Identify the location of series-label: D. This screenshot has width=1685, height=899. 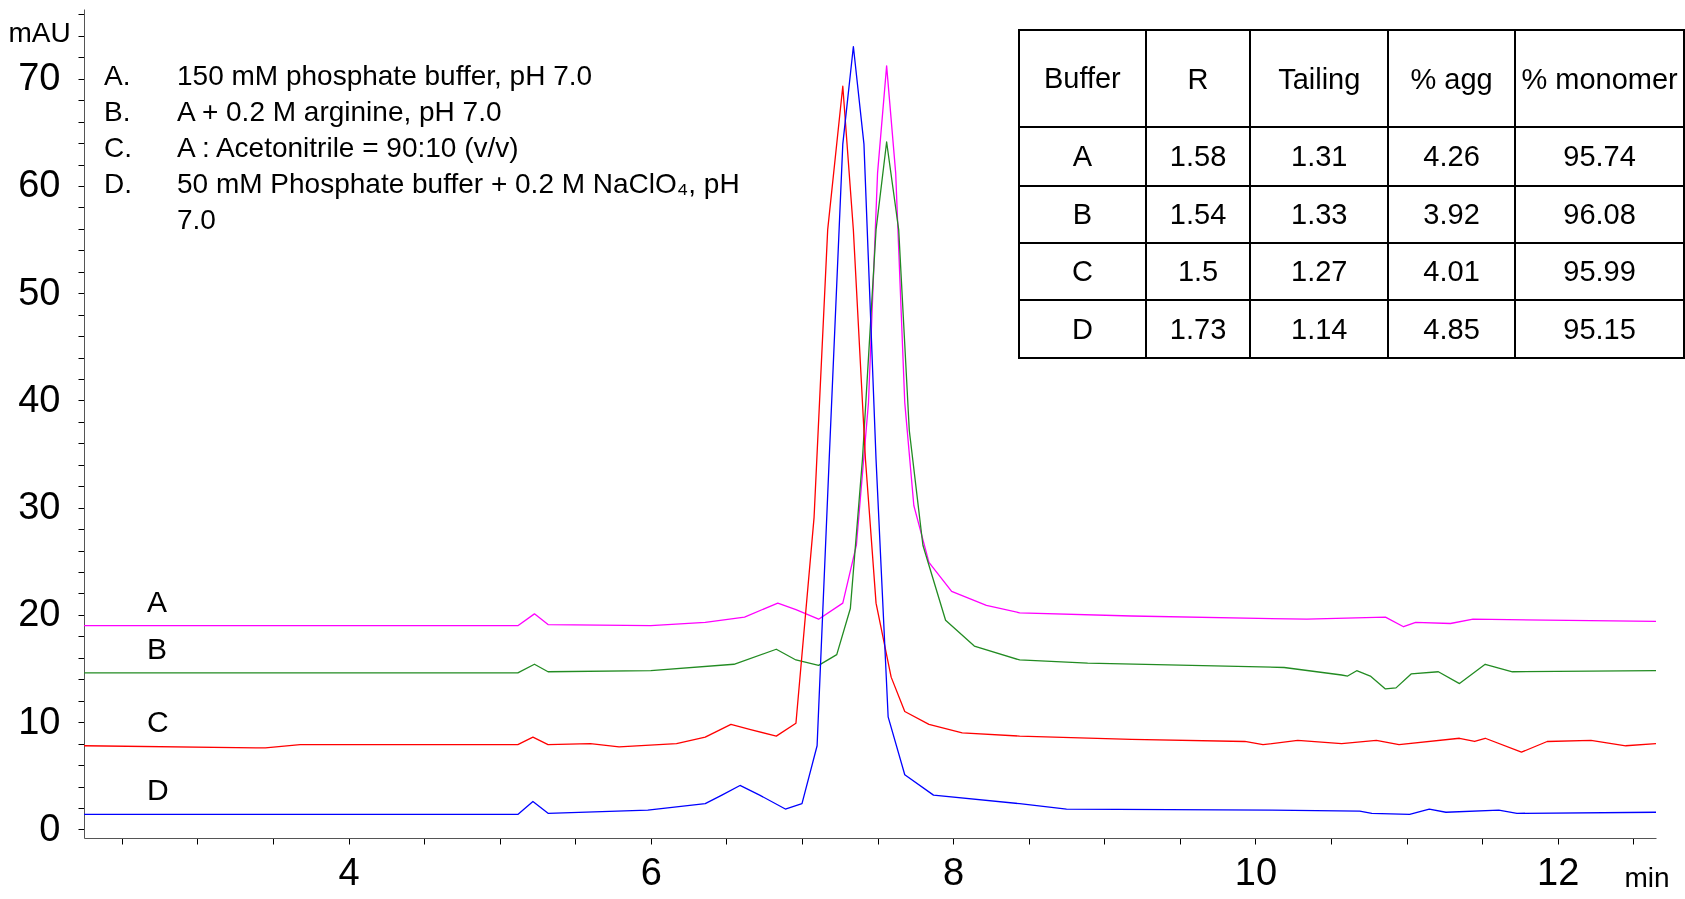
(157, 790).